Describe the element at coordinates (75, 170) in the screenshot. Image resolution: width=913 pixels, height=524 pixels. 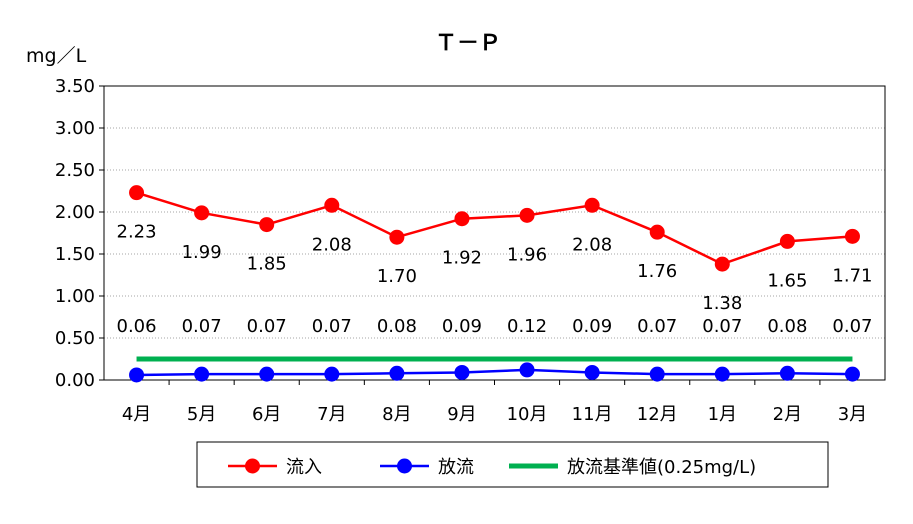
I see `y-tick-label: 2.50` at that location.